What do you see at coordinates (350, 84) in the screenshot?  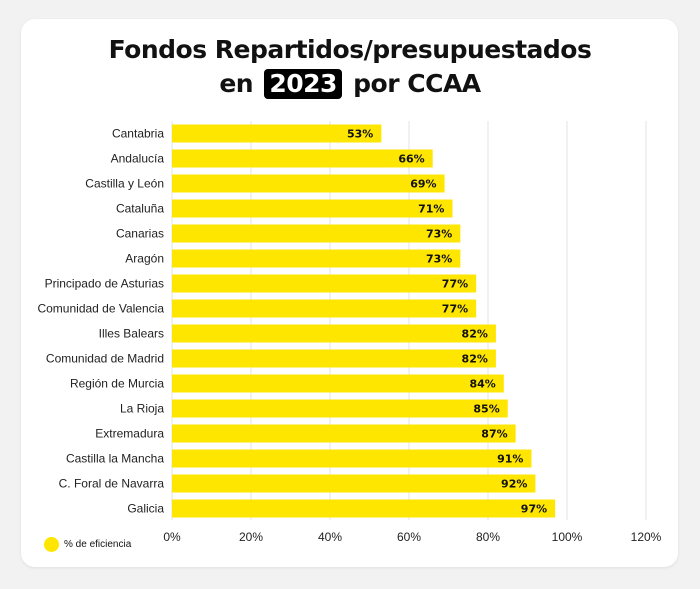 I see `title-line-2: en 2023 por CCAA` at bounding box center [350, 84].